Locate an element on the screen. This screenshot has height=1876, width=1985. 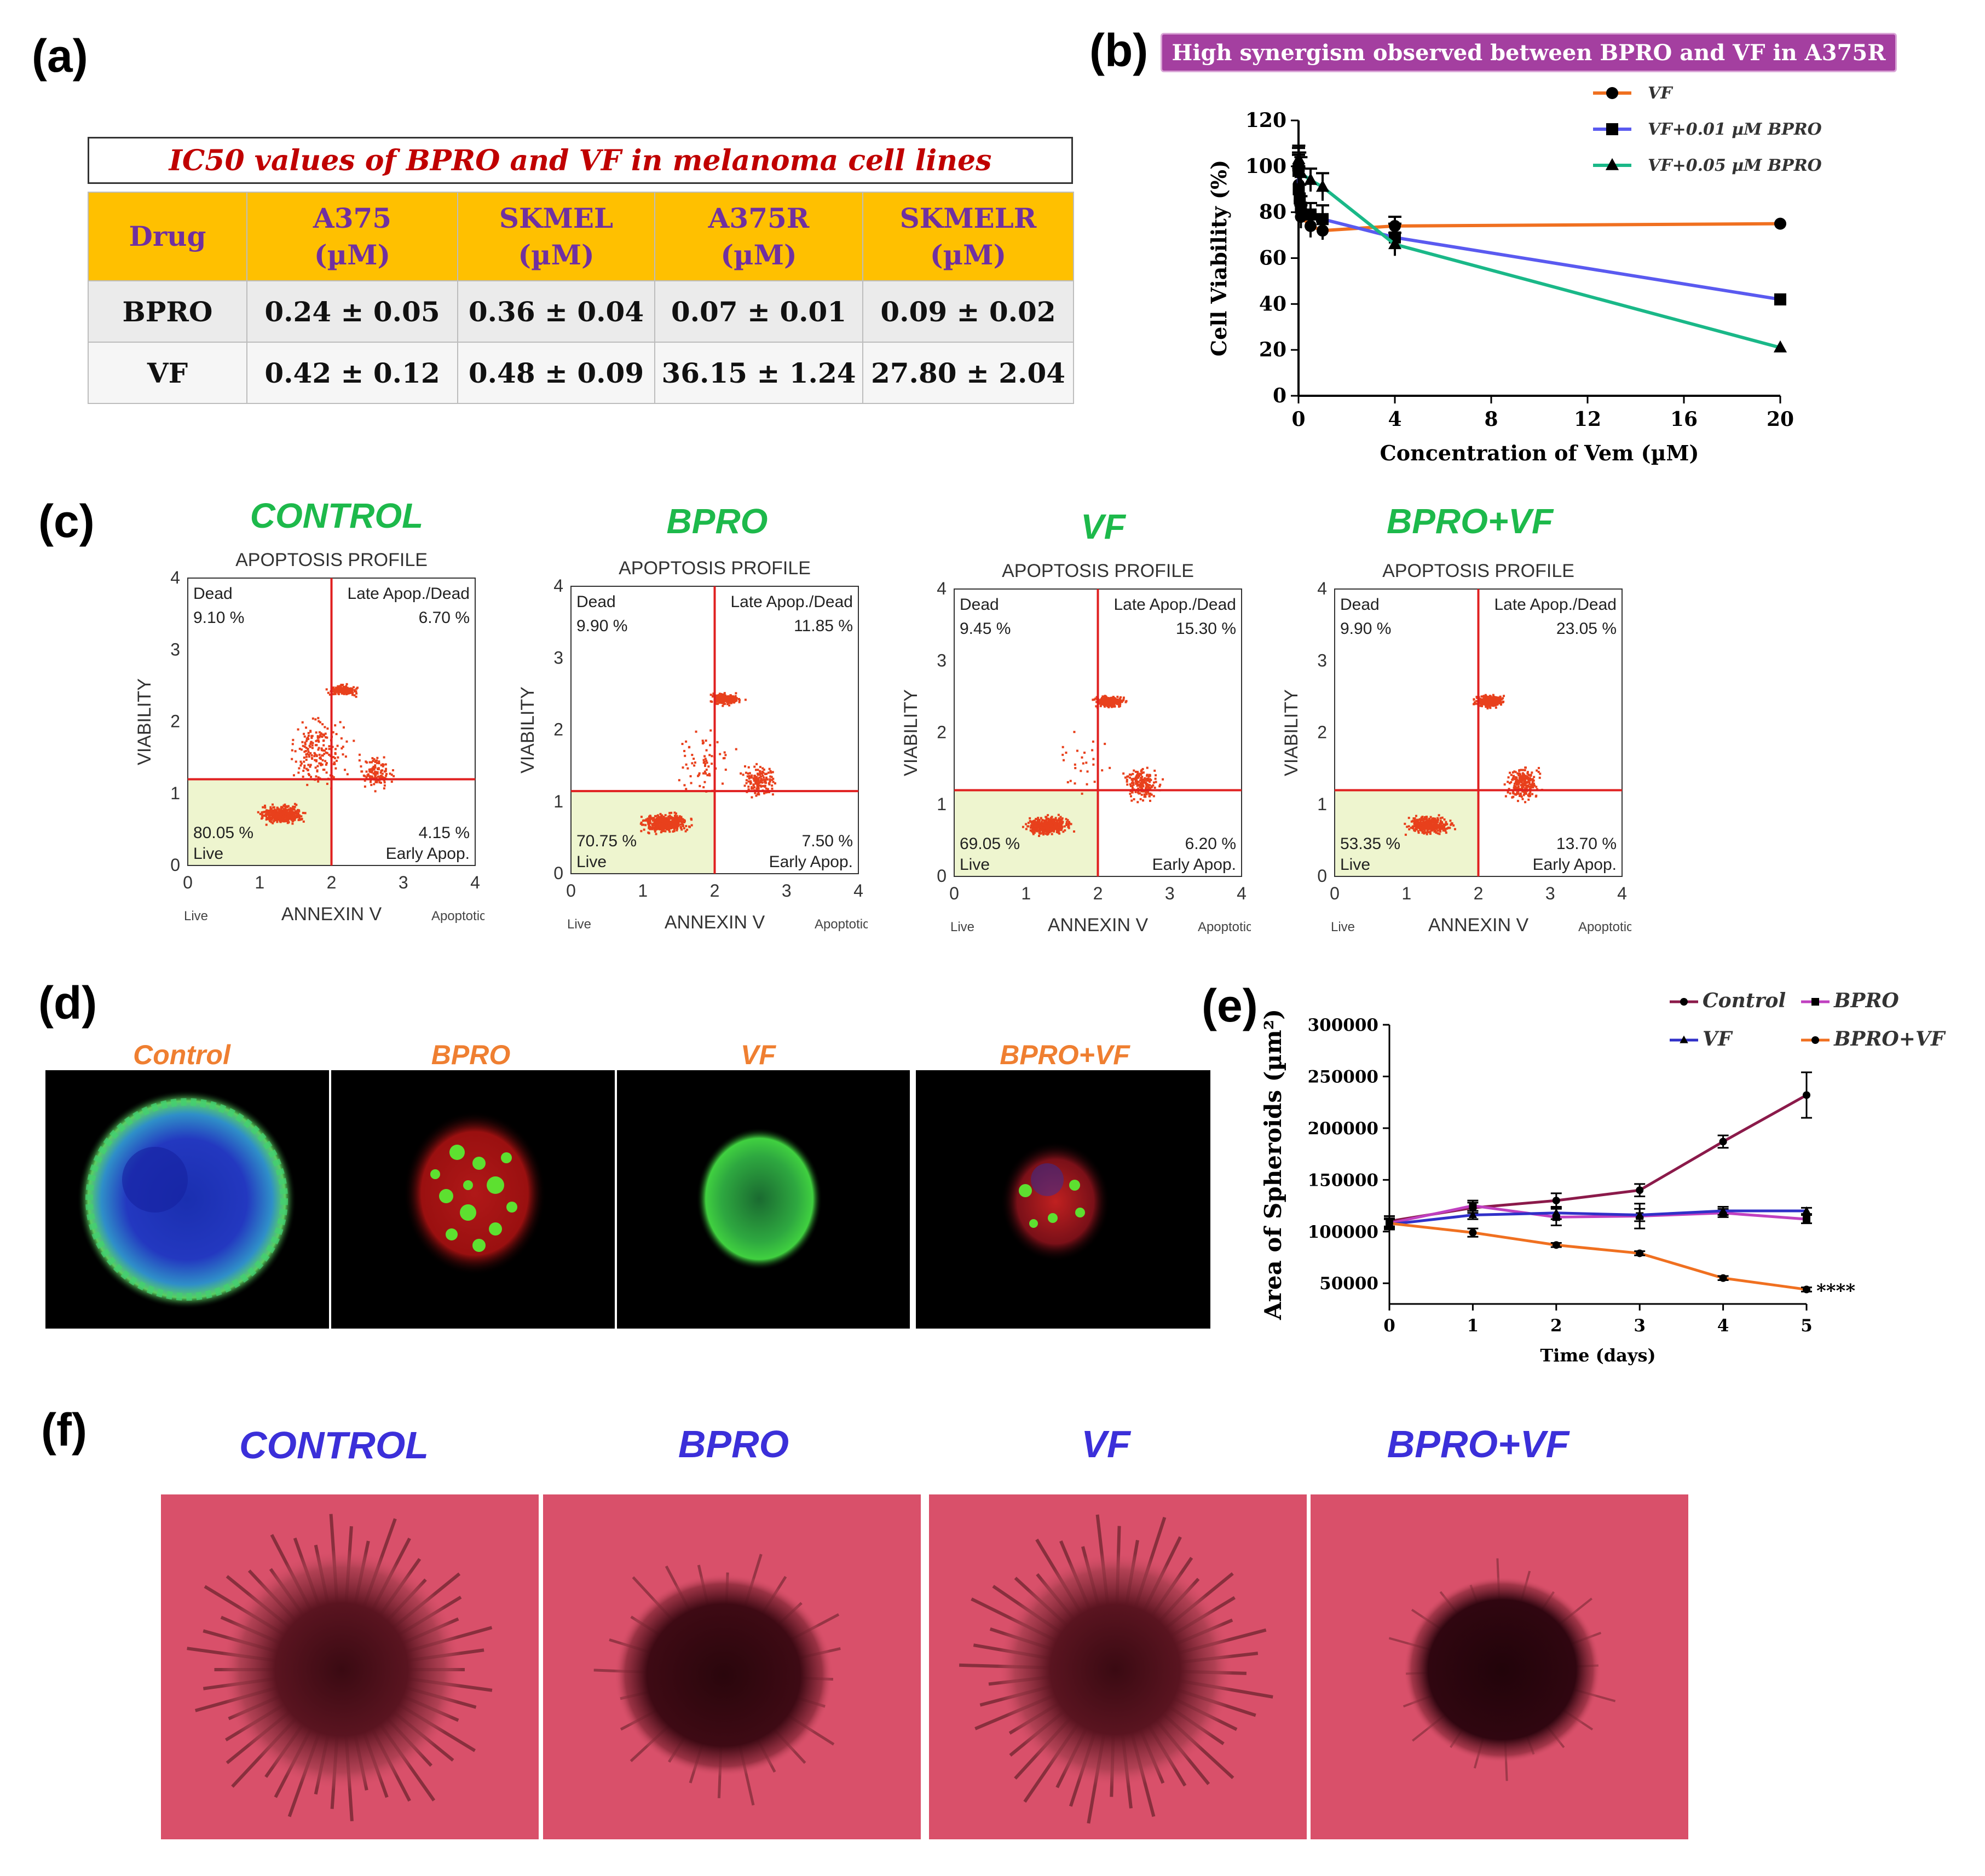
live-quadrant-fill is located at coordinates (1026, 833).